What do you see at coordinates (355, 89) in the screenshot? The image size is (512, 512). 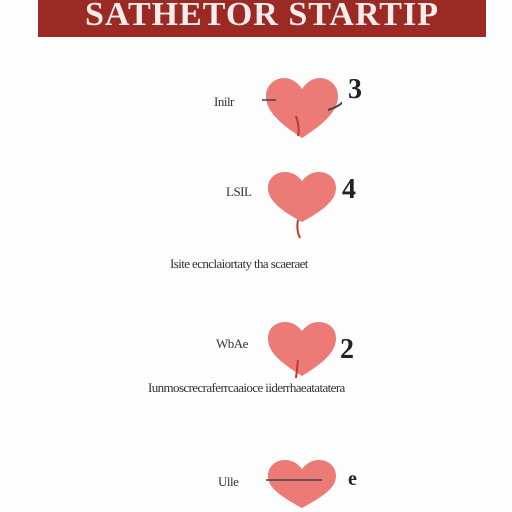 I see `step-number: 3` at bounding box center [355, 89].